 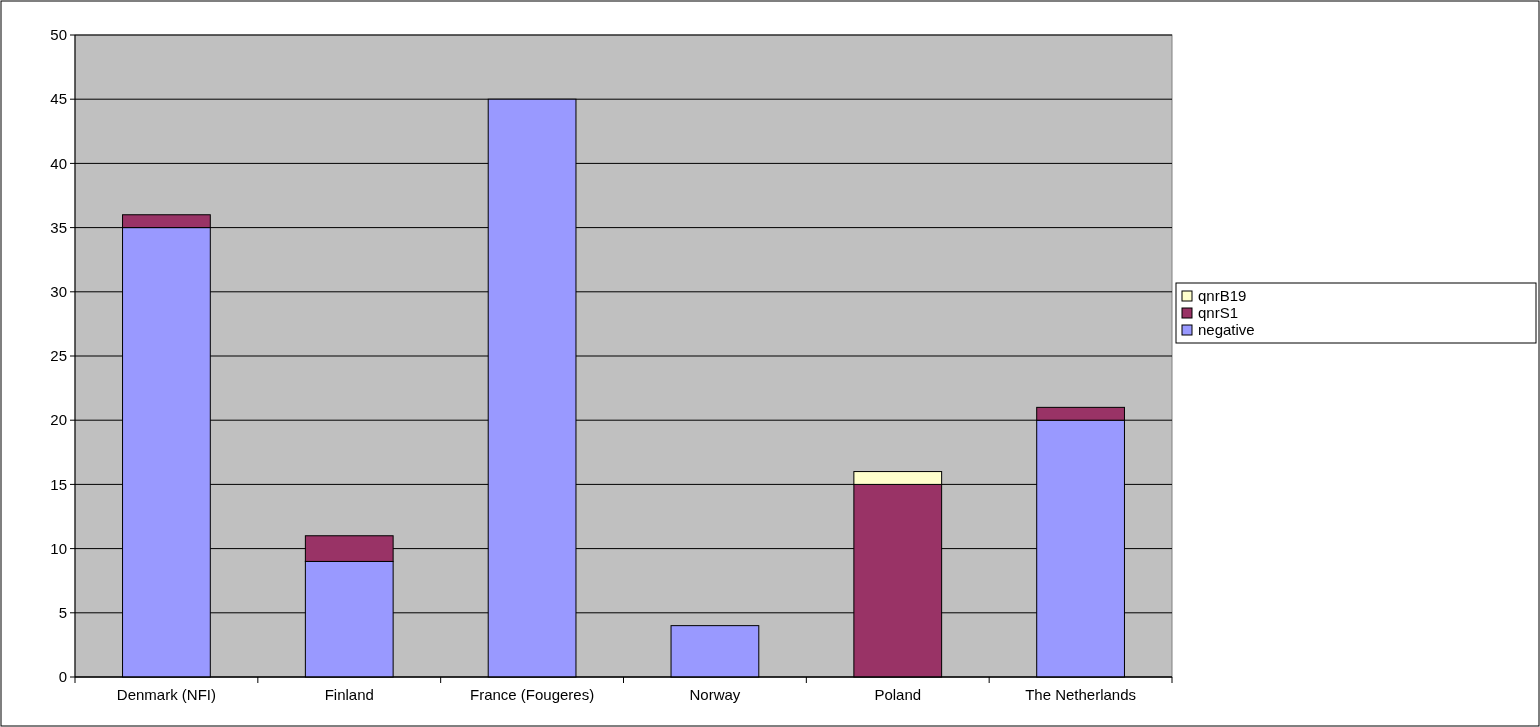 What do you see at coordinates (62, 613) in the screenshot?
I see `y-tick-label: 5` at bounding box center [62, 613].